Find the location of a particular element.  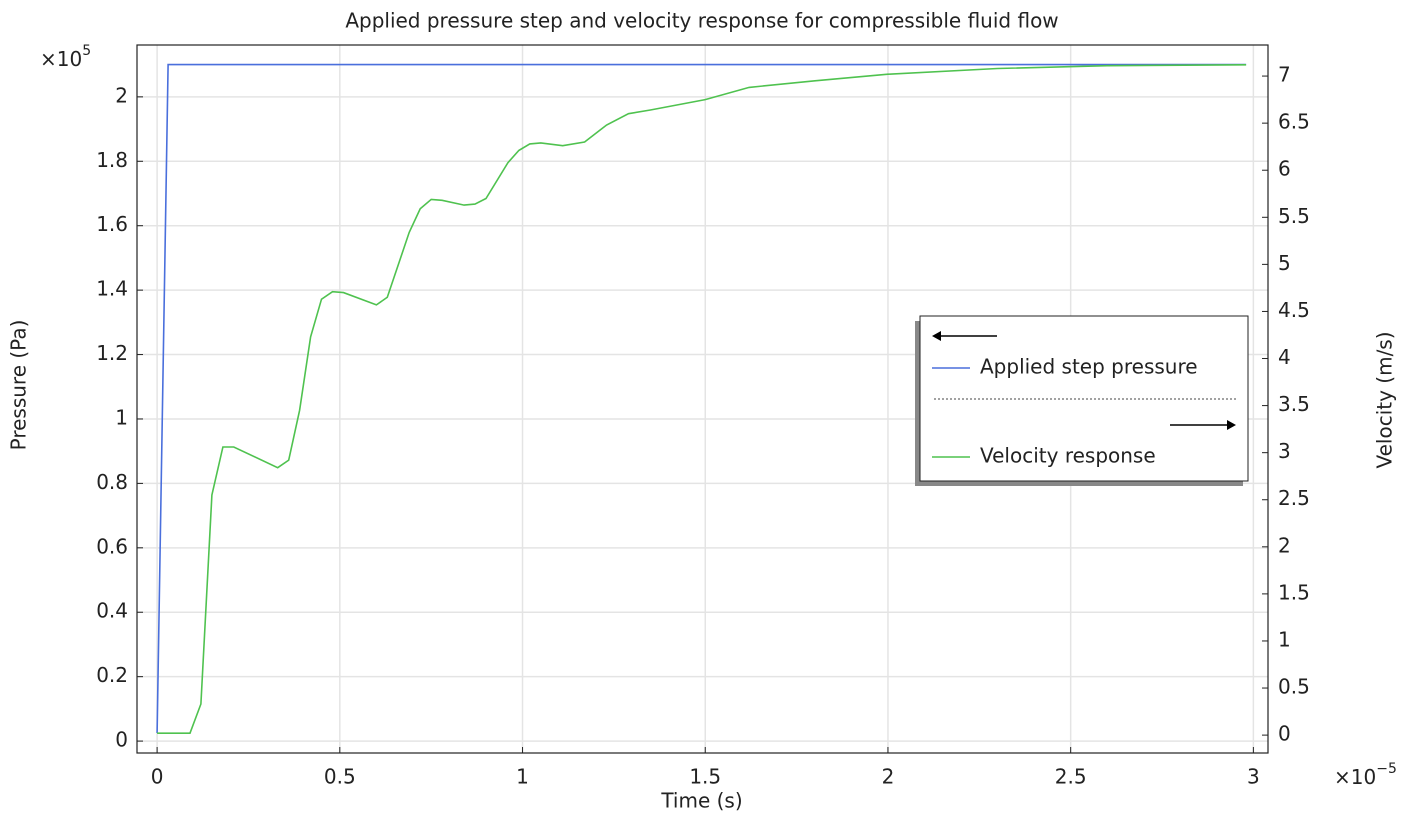

x-tick-label: 2.5 is located at coordinates (1071, 777).